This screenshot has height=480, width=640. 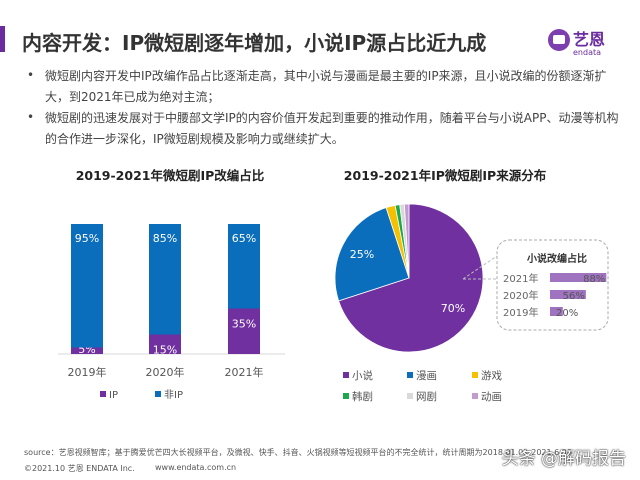 I want to click on inset-category: 2019年, so click(x=520, y=312).